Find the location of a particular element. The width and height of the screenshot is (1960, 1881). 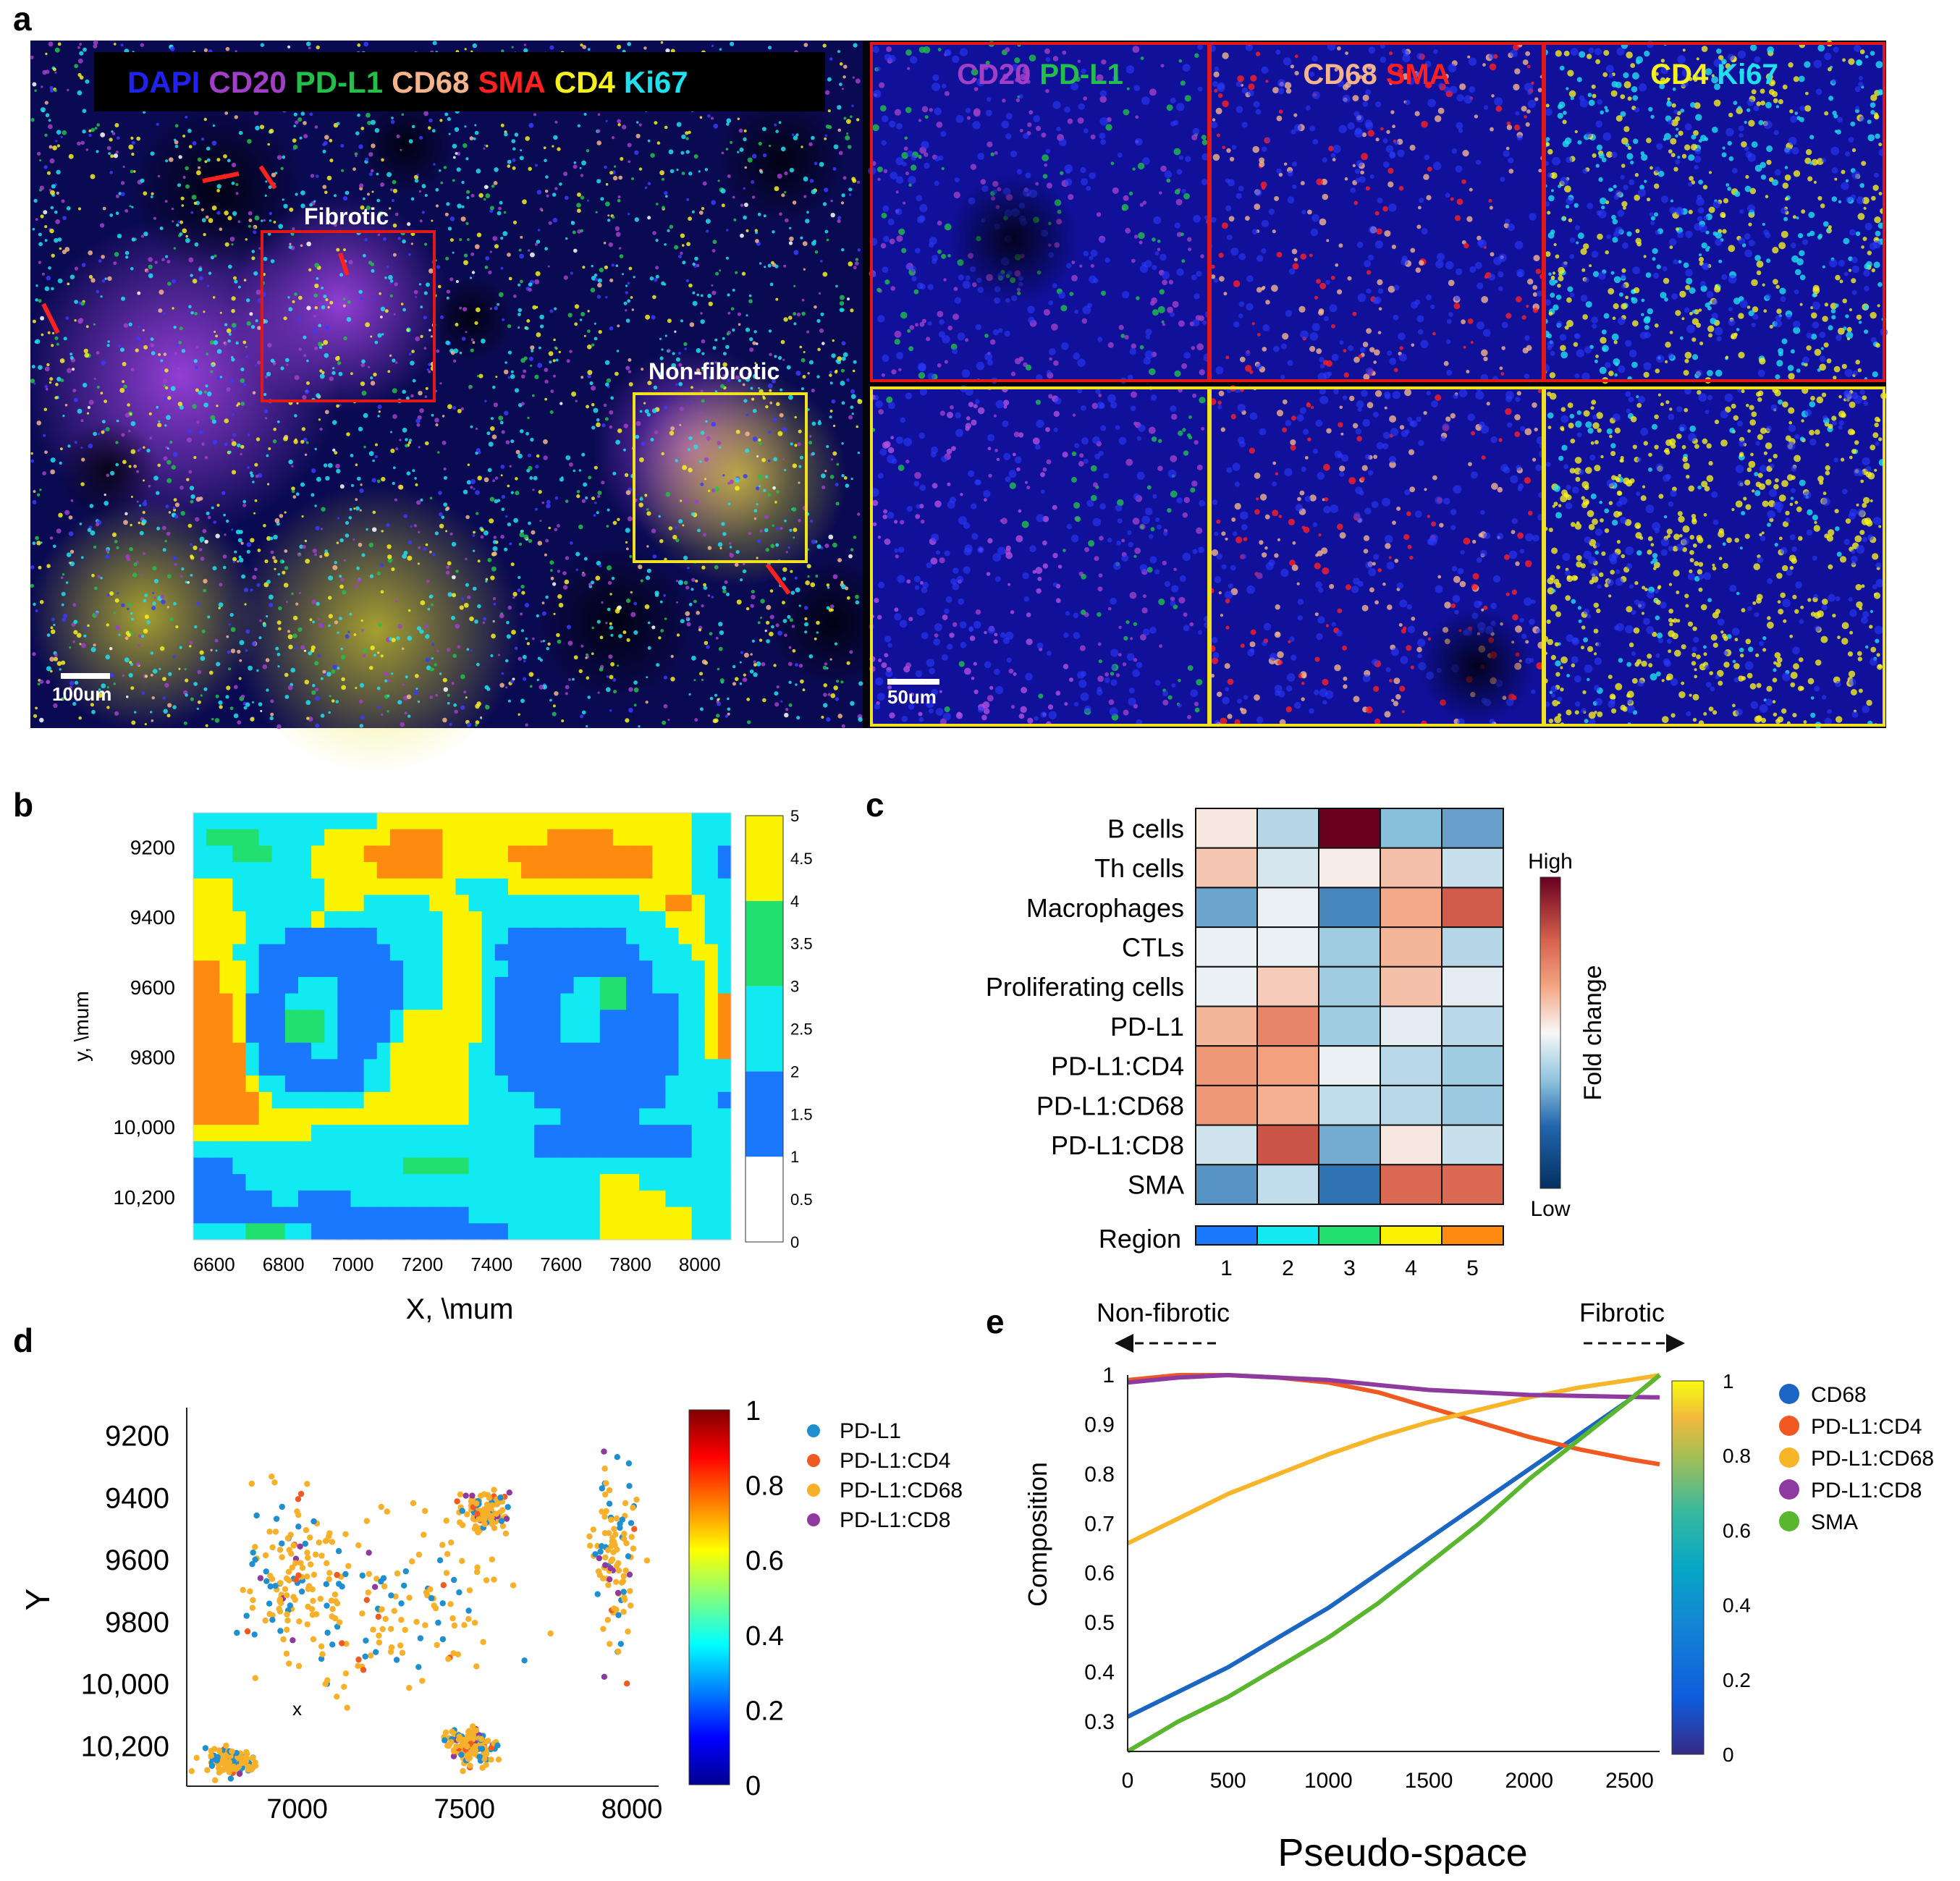

colorbar-tick: 2 is located at coordinates (794, 1071).